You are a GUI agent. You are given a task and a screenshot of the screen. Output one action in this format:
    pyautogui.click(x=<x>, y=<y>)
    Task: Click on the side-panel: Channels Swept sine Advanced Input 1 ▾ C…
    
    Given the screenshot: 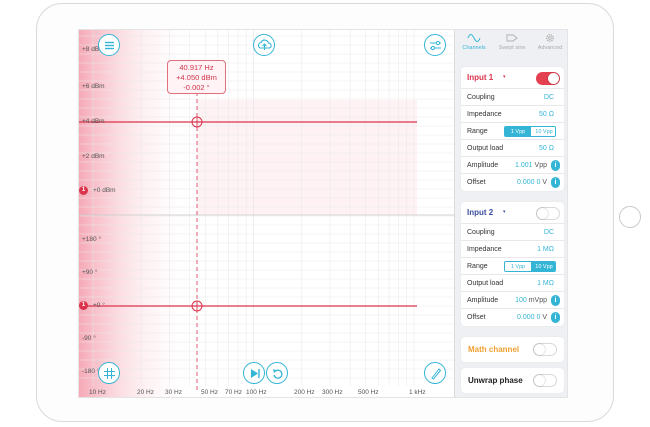 What is the action you would take?
    pyautogui.click(x=510, y=213)
    